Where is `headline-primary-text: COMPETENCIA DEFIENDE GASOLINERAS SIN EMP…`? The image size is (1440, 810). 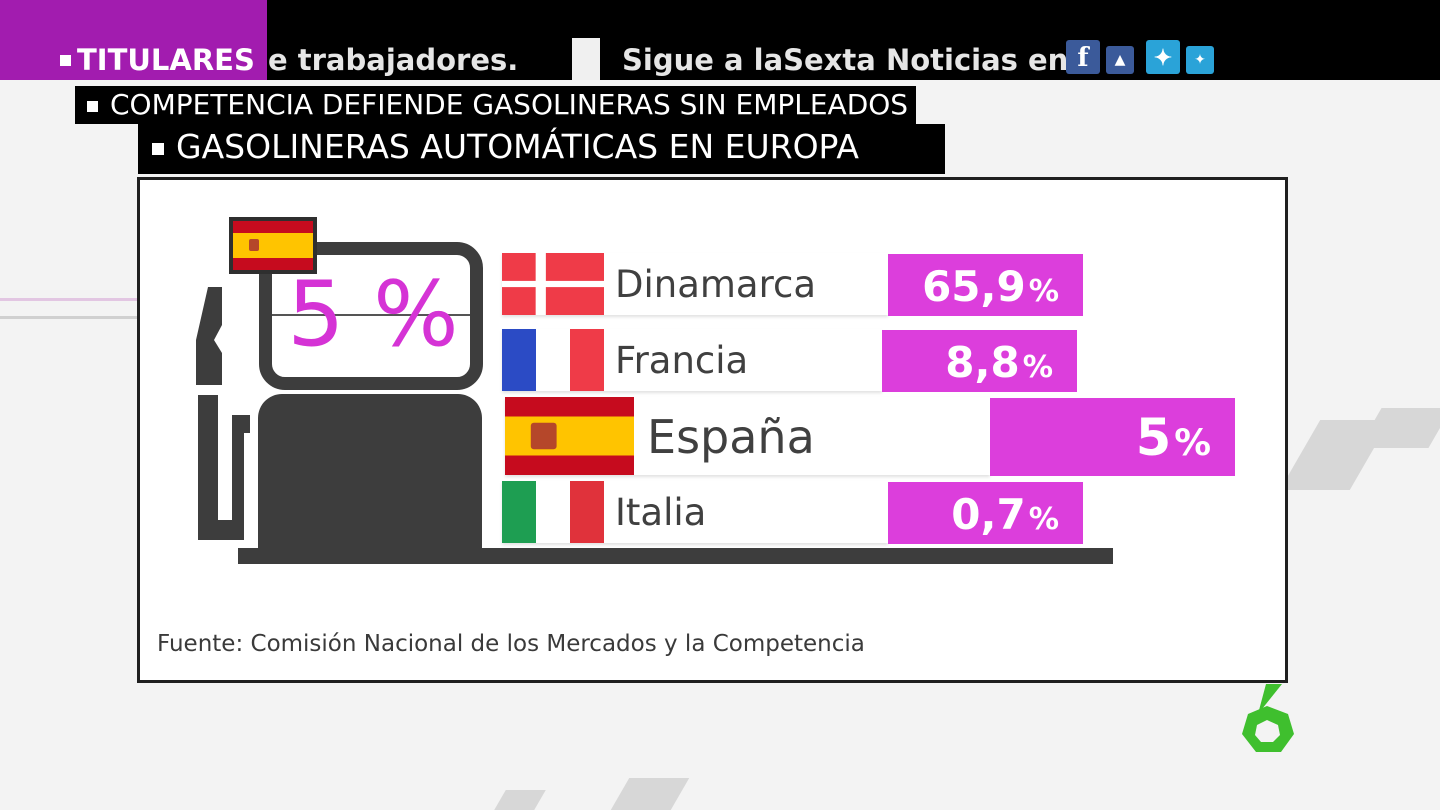 headline-primary-text: COMPETENCIA DEFIENDE GASOLINERAS SIN EMP… is located at coordinates (509, 104).